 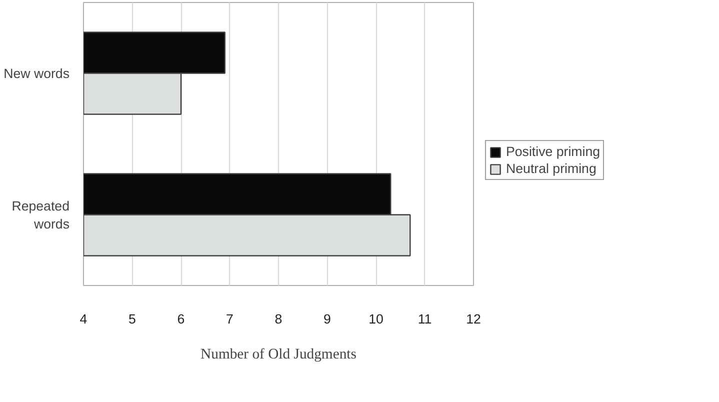 What do you see at coordinates (37, 73) in the screenshot?
I see `y-tick-label: New words` at bounding box center [37, 73].